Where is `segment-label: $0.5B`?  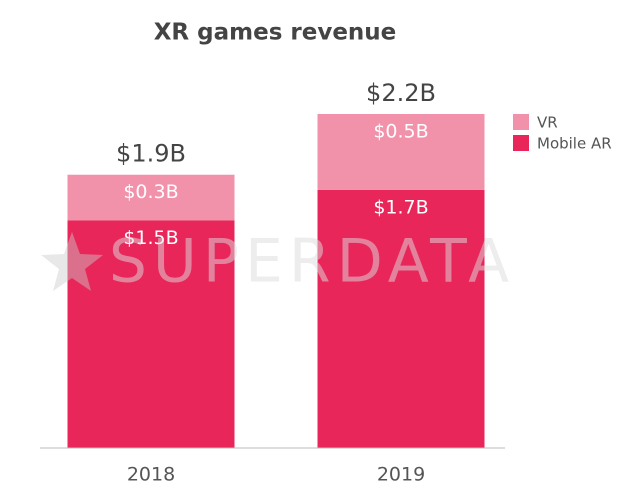
segment-label: $0.5B is located at coordinates (400, 132).